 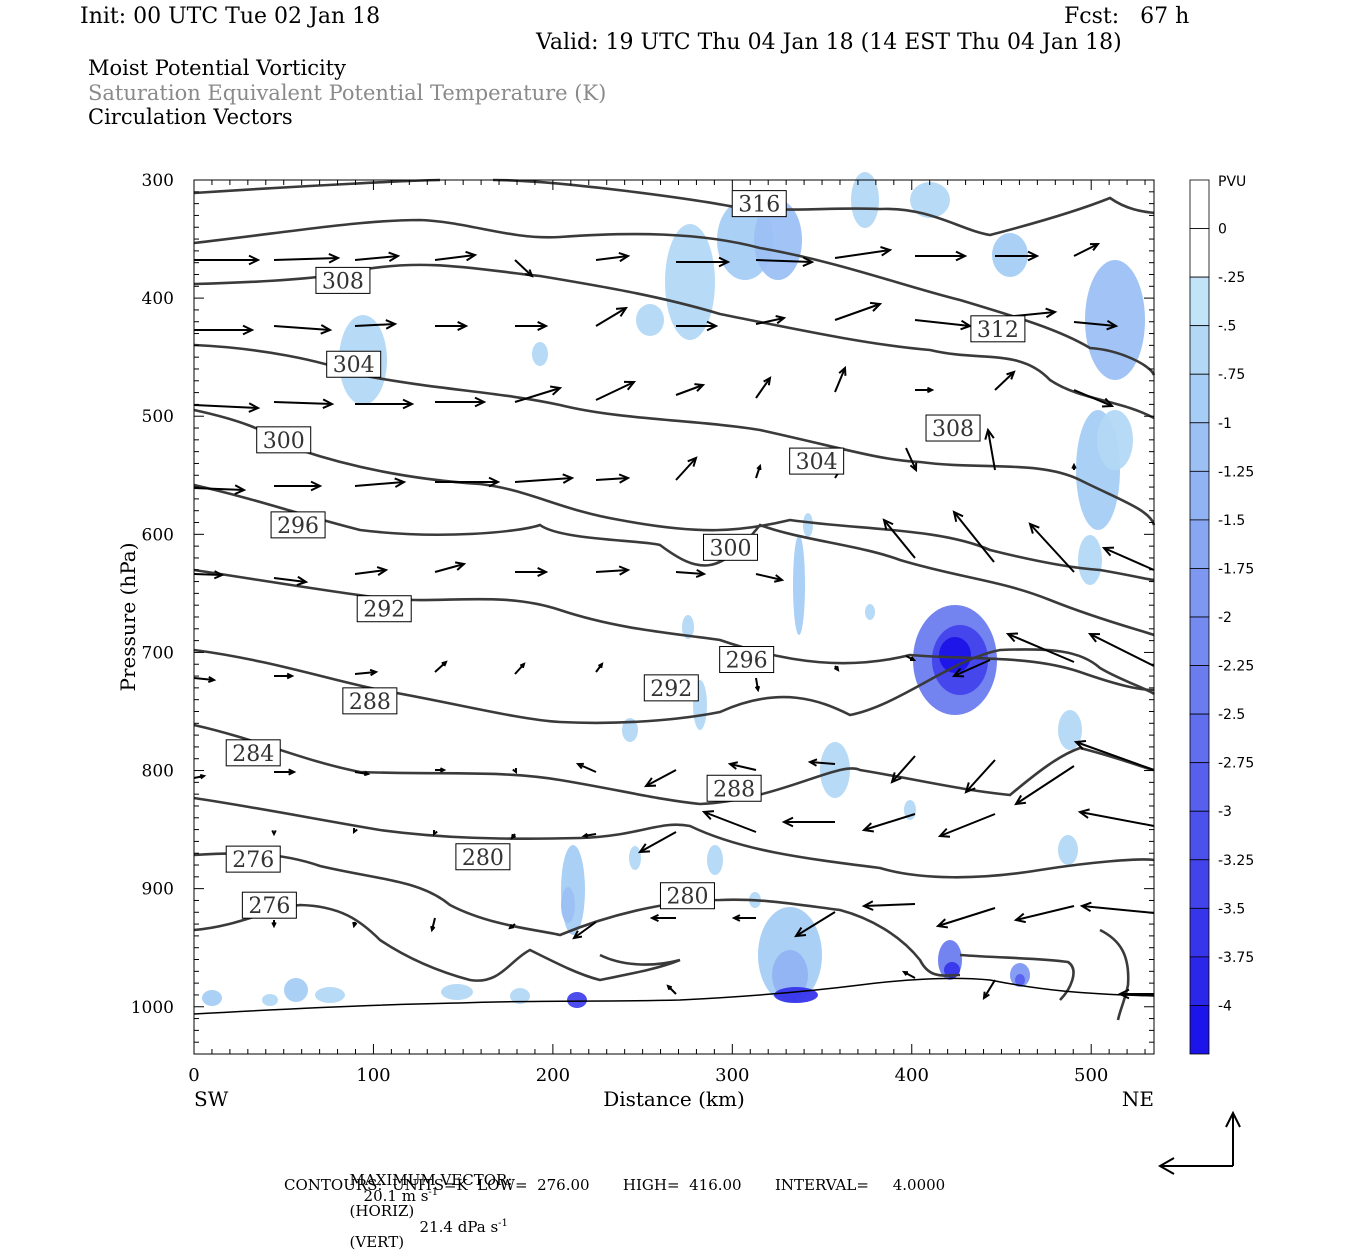 I want to click on horiz-tag: (HORIZ), so click(x=382, y=1211).